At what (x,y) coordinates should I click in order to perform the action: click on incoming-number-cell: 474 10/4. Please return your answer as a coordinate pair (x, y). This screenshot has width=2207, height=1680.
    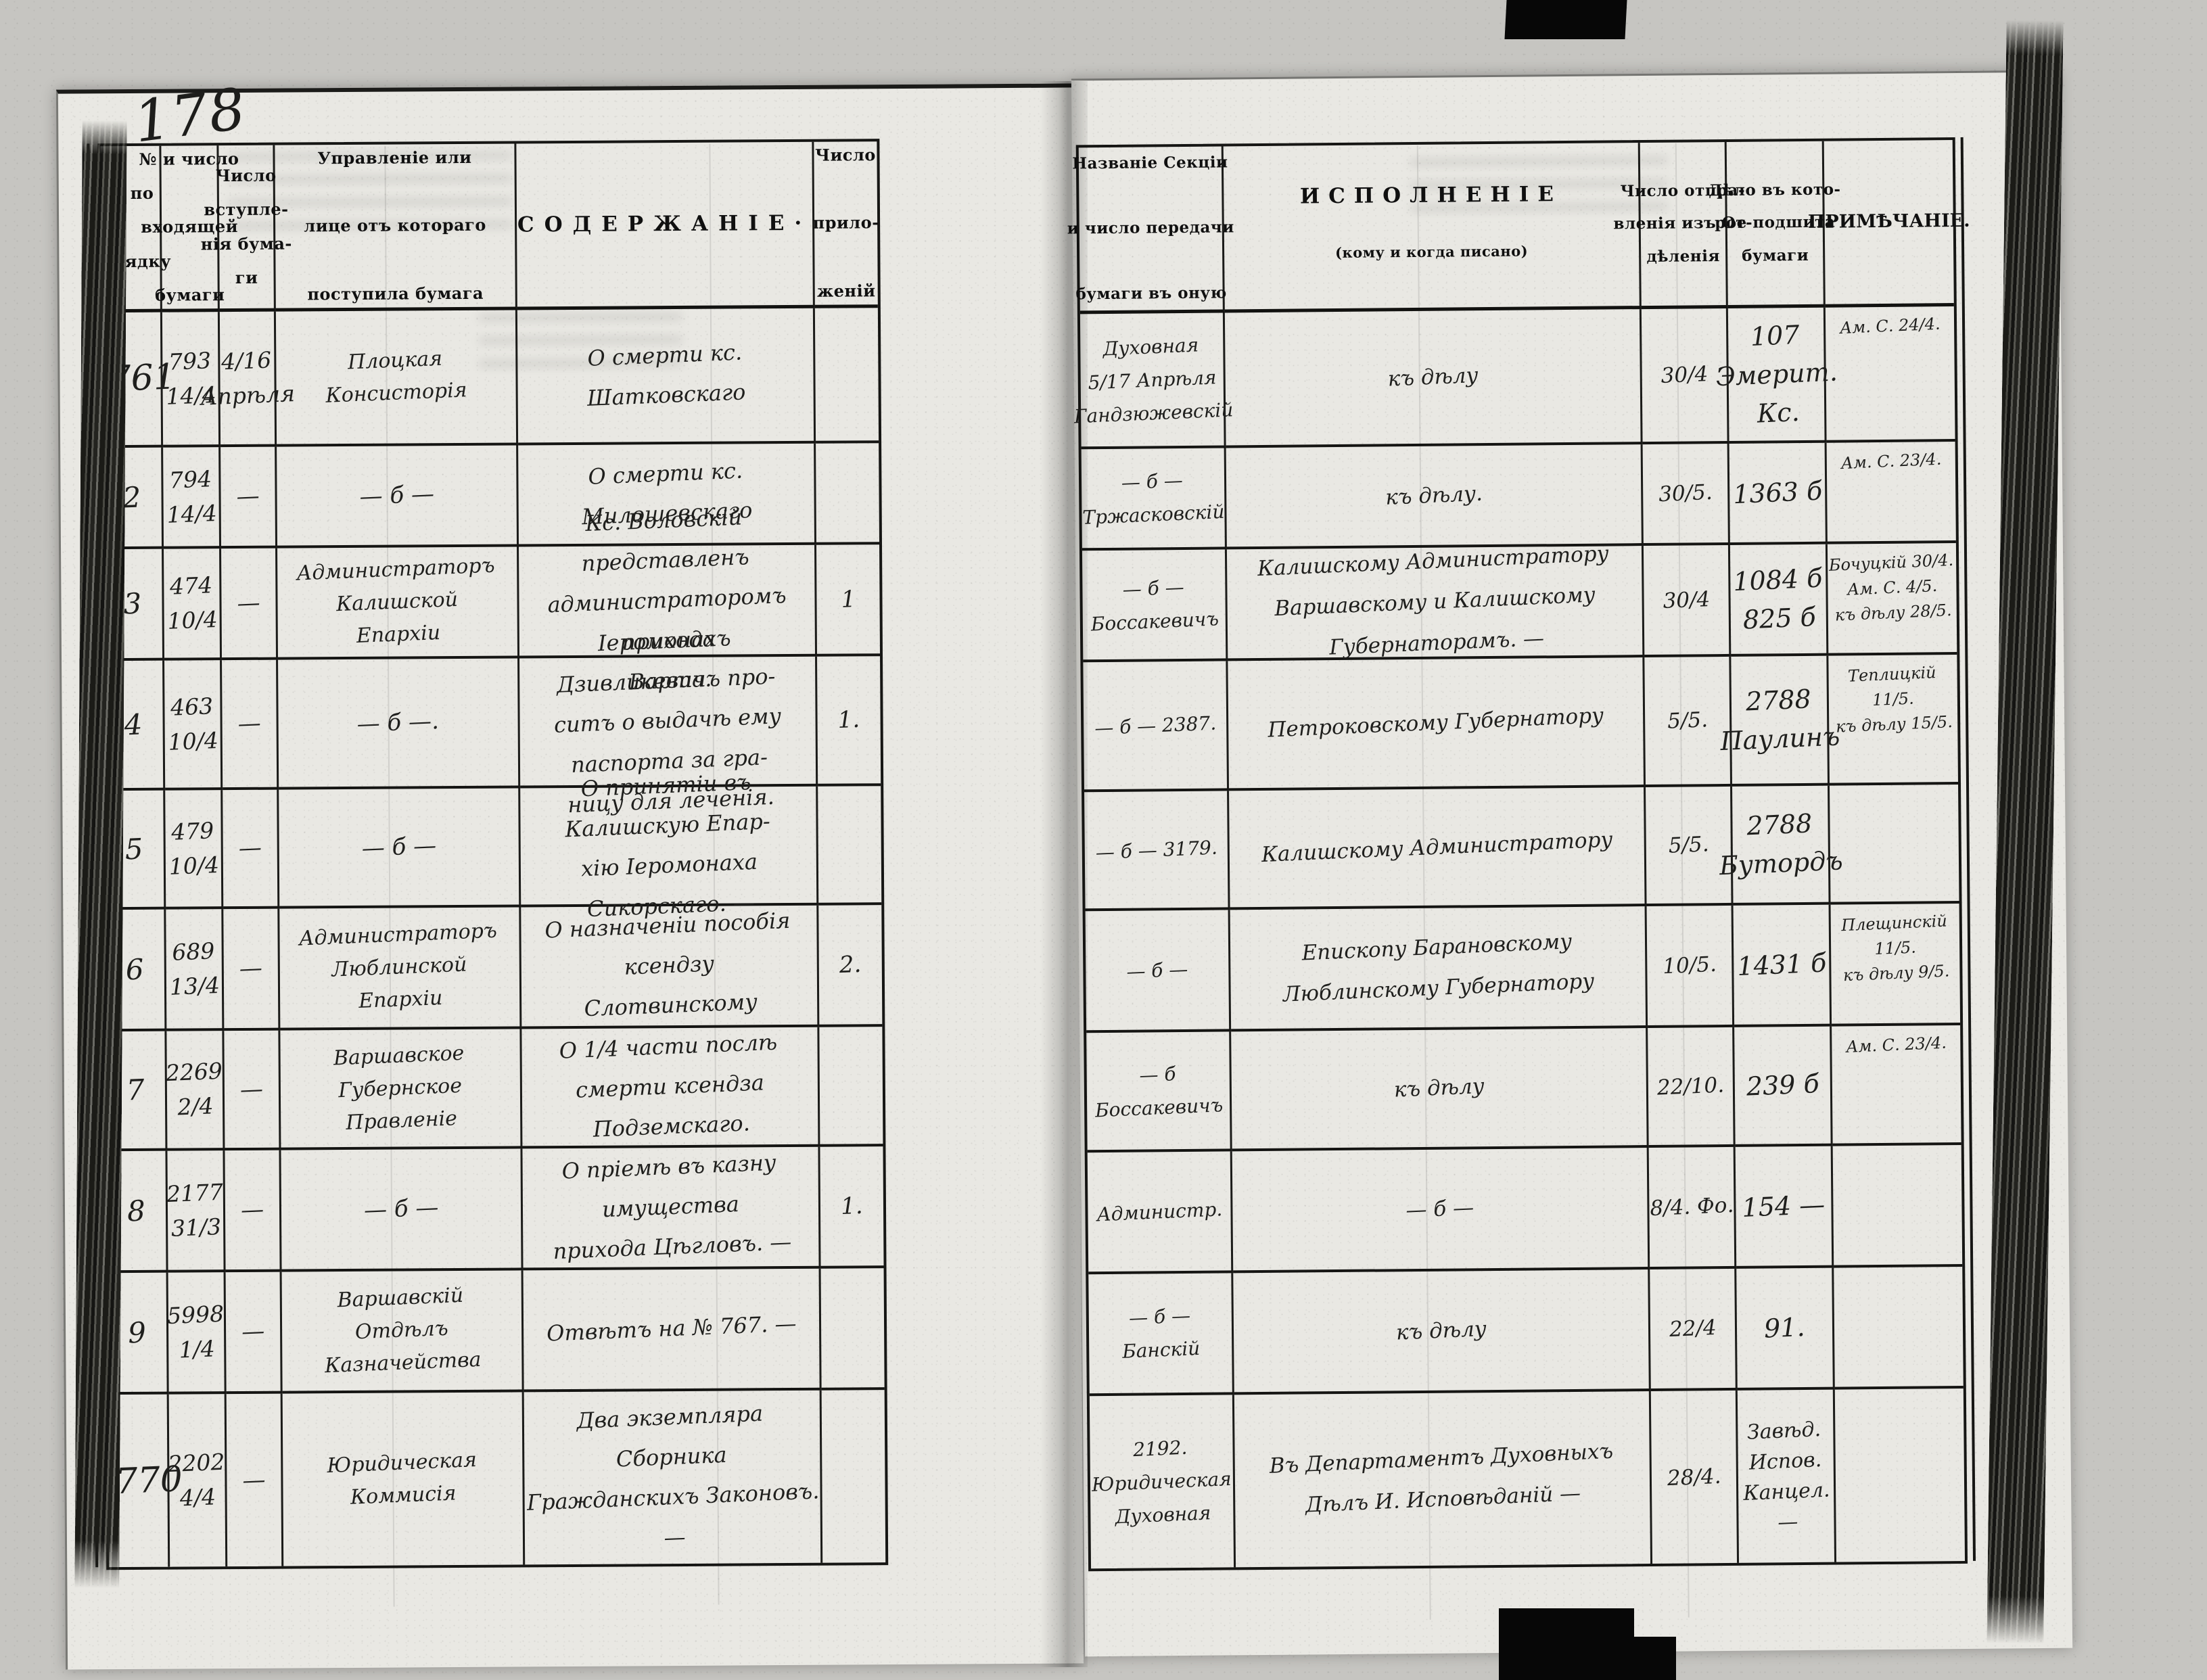
    Looking at the image, I should click on (193, 605).